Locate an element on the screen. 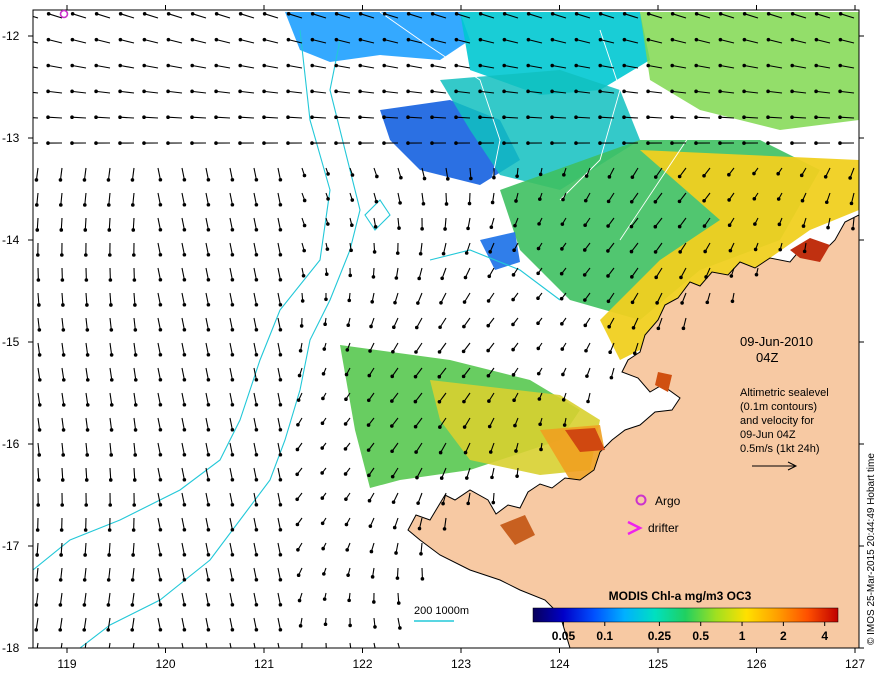 This screenshot has width=880, height=680. lon-tick-label: 126 is located at coordinates (756, 664).